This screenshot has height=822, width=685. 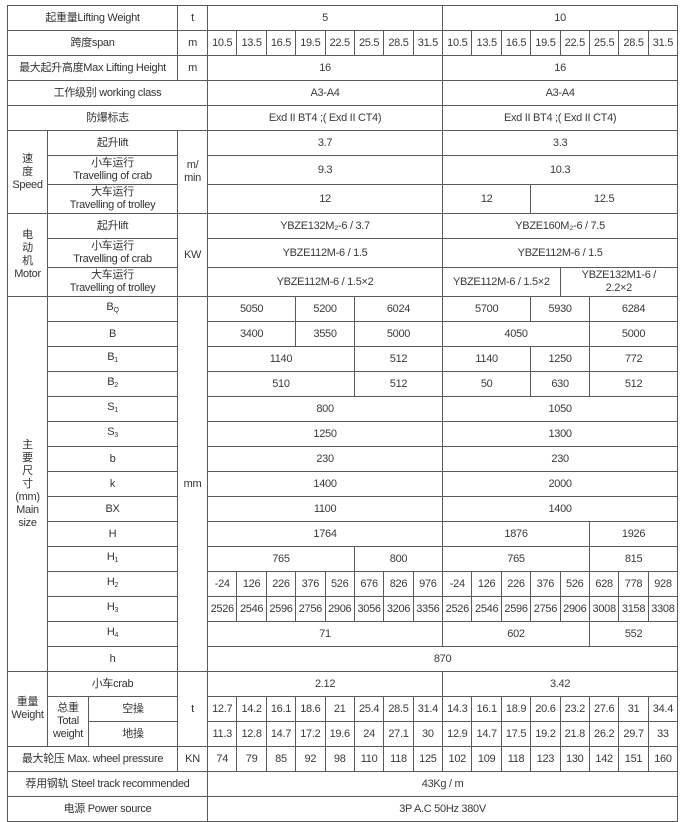 I want to click on value-cell: 602, so click(x=516, y=634).